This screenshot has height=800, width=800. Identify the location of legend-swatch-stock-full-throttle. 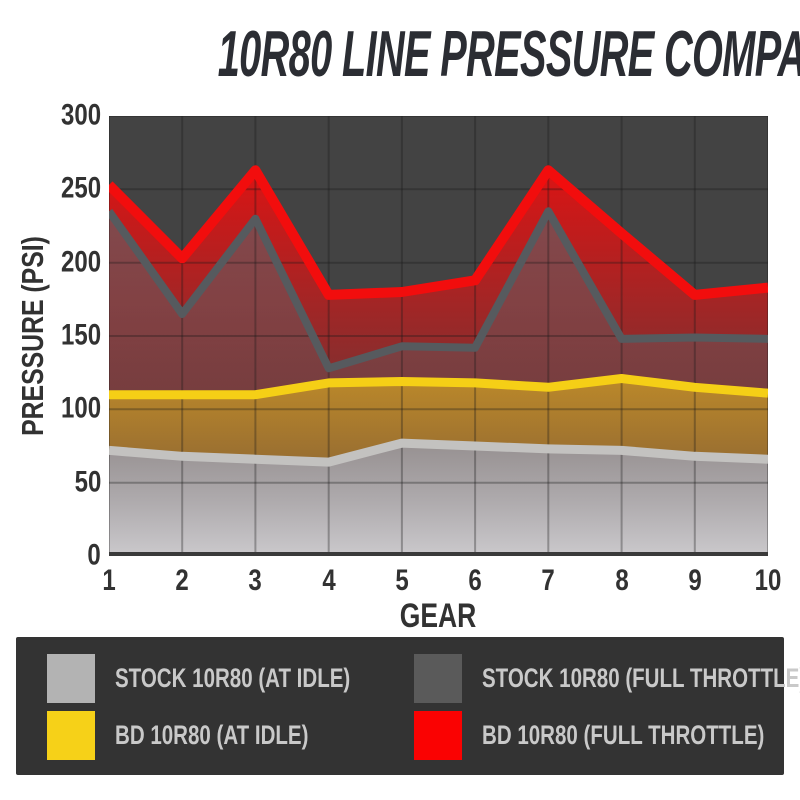
(438, 678).